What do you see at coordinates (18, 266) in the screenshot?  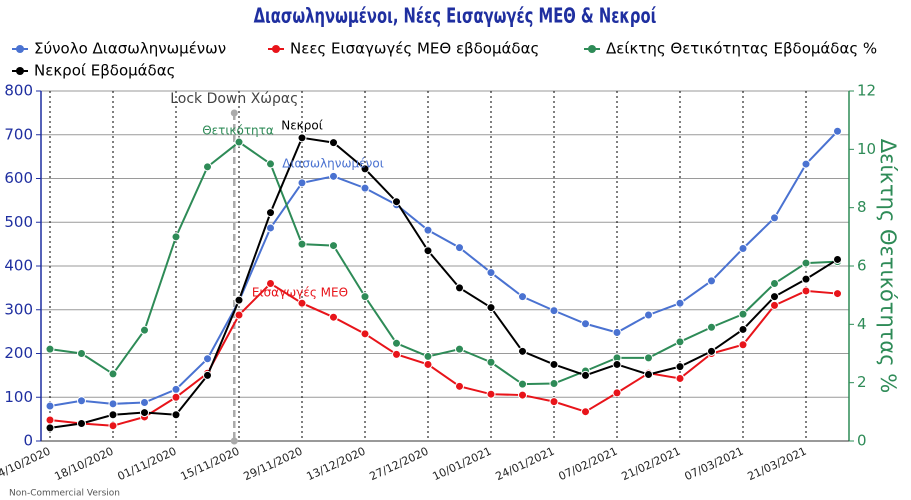 I see `y-tick-label: 400` at bounding box center [18, 266].